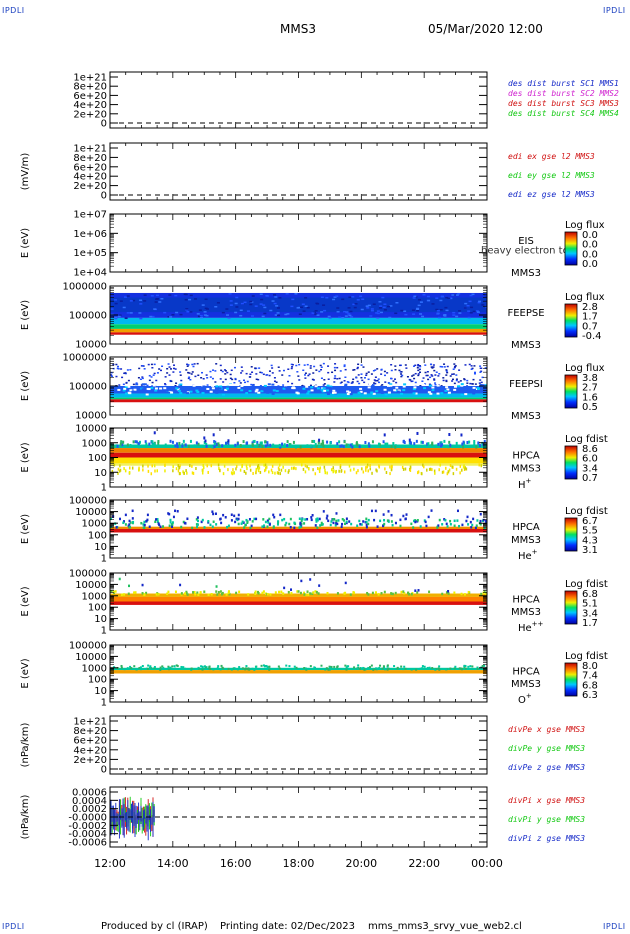 The width and height of the screenshot is (630, 934). What do you see at coordinates (590, 468) in the screenshot?
I see `colorbar-tick-label: 3.4` at bounding box center [590, 468].